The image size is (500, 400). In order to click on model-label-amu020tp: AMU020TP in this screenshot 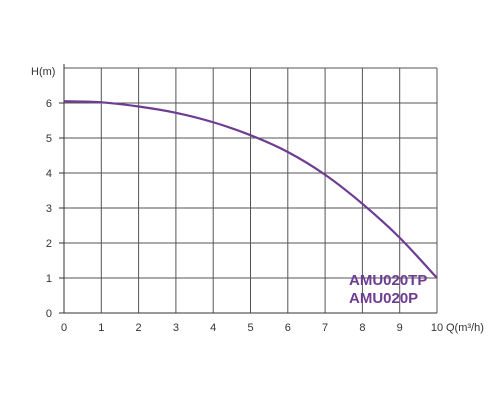, I will do `click(388, 280)`.